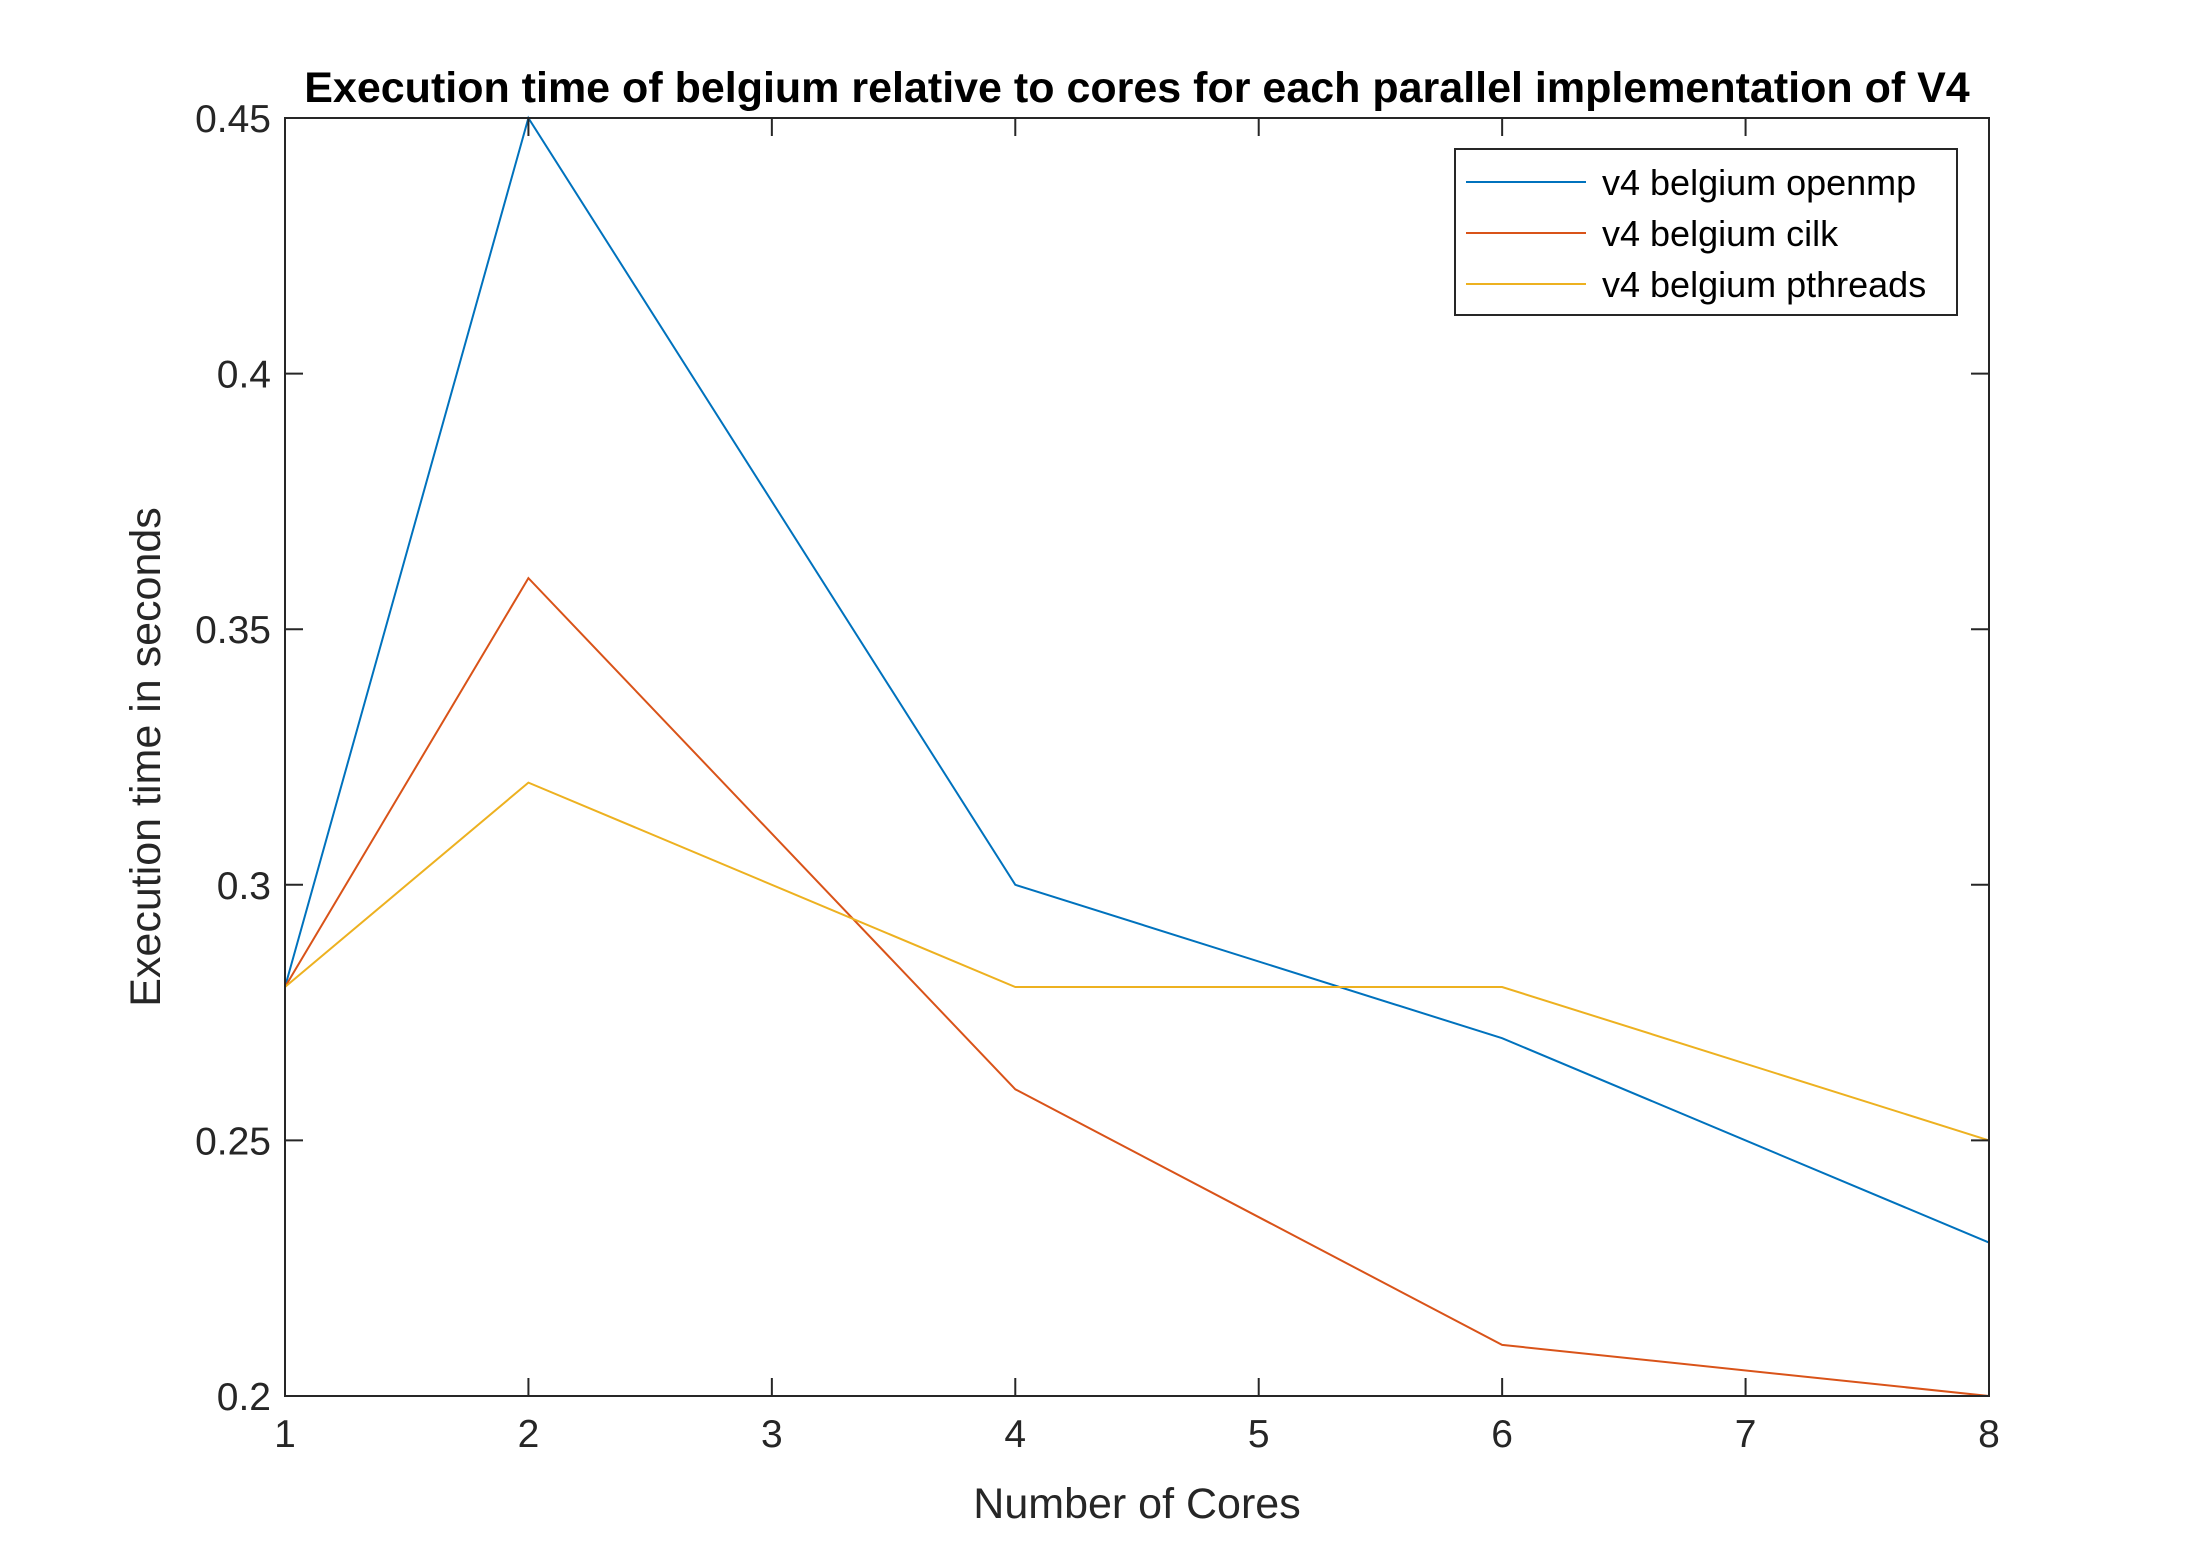 The height and width of the screenshot is (1563, 2187). Describe the element at coordinates (1989, 1434) in the screenshot. I see `x-tick-label: 8` at that location.